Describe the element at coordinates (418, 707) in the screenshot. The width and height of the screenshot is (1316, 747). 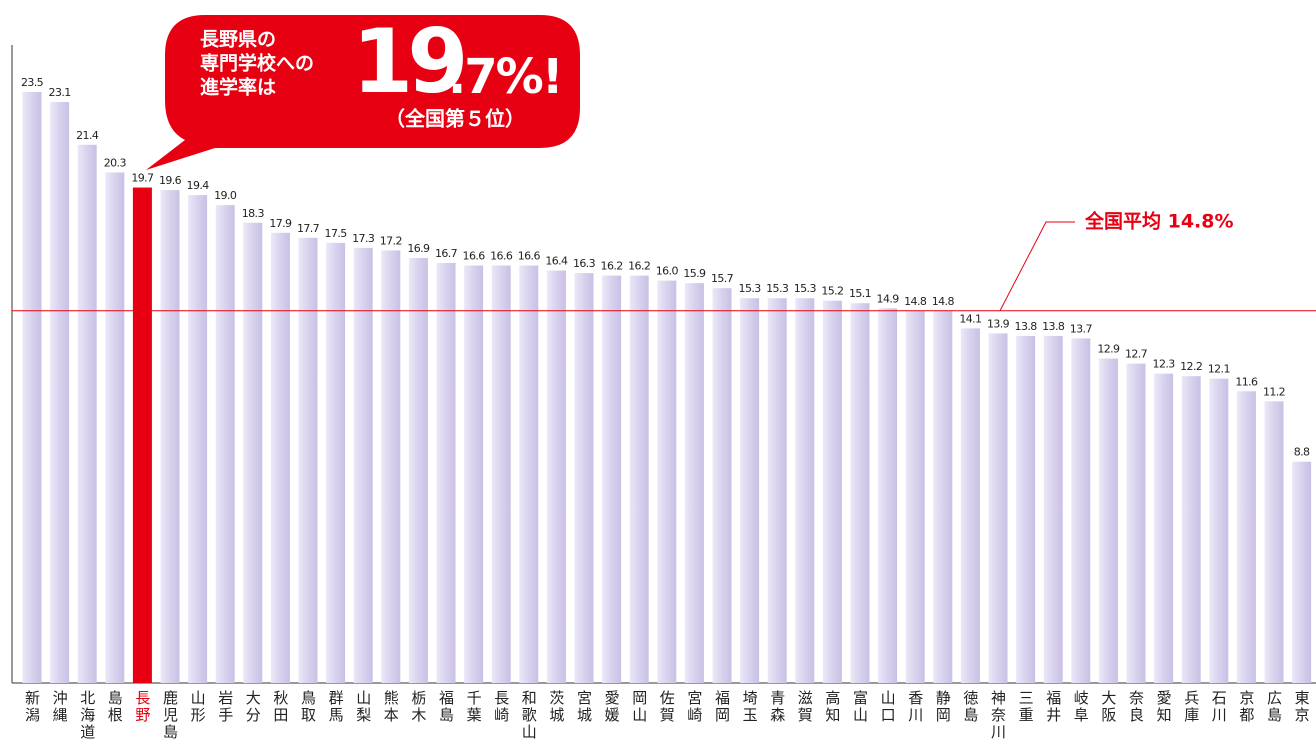
I see `x-tick-label: 栃木` at that location.